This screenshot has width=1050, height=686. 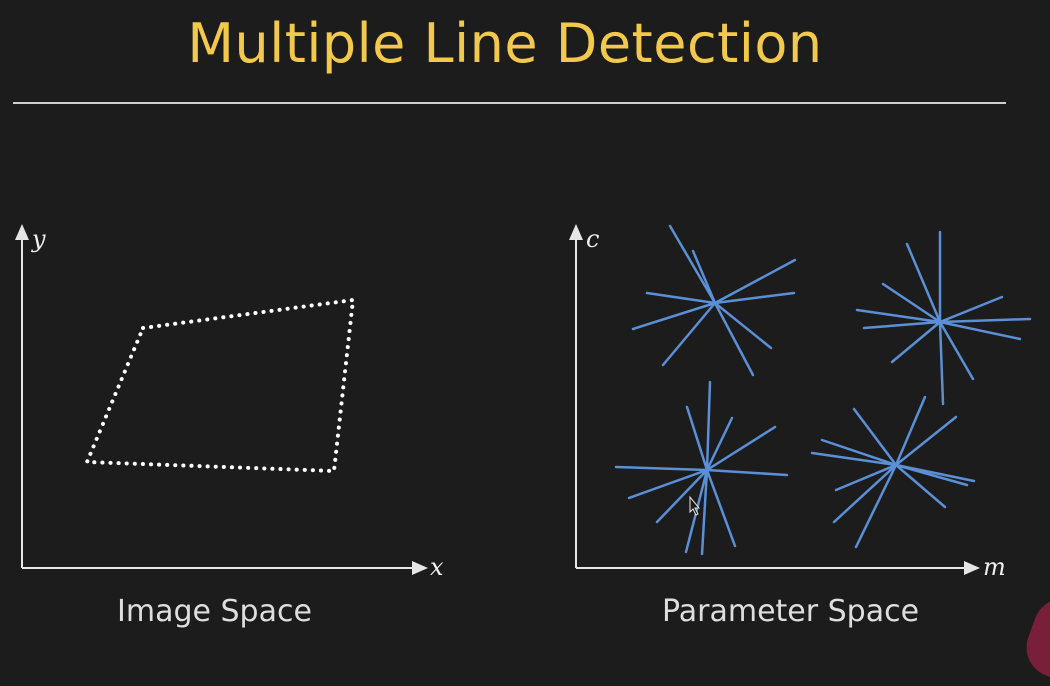 What do you see at coordinates (994, 567) in the screenshot?
I see `parameter-space-x-label: m` at bounding box center [994, 567].